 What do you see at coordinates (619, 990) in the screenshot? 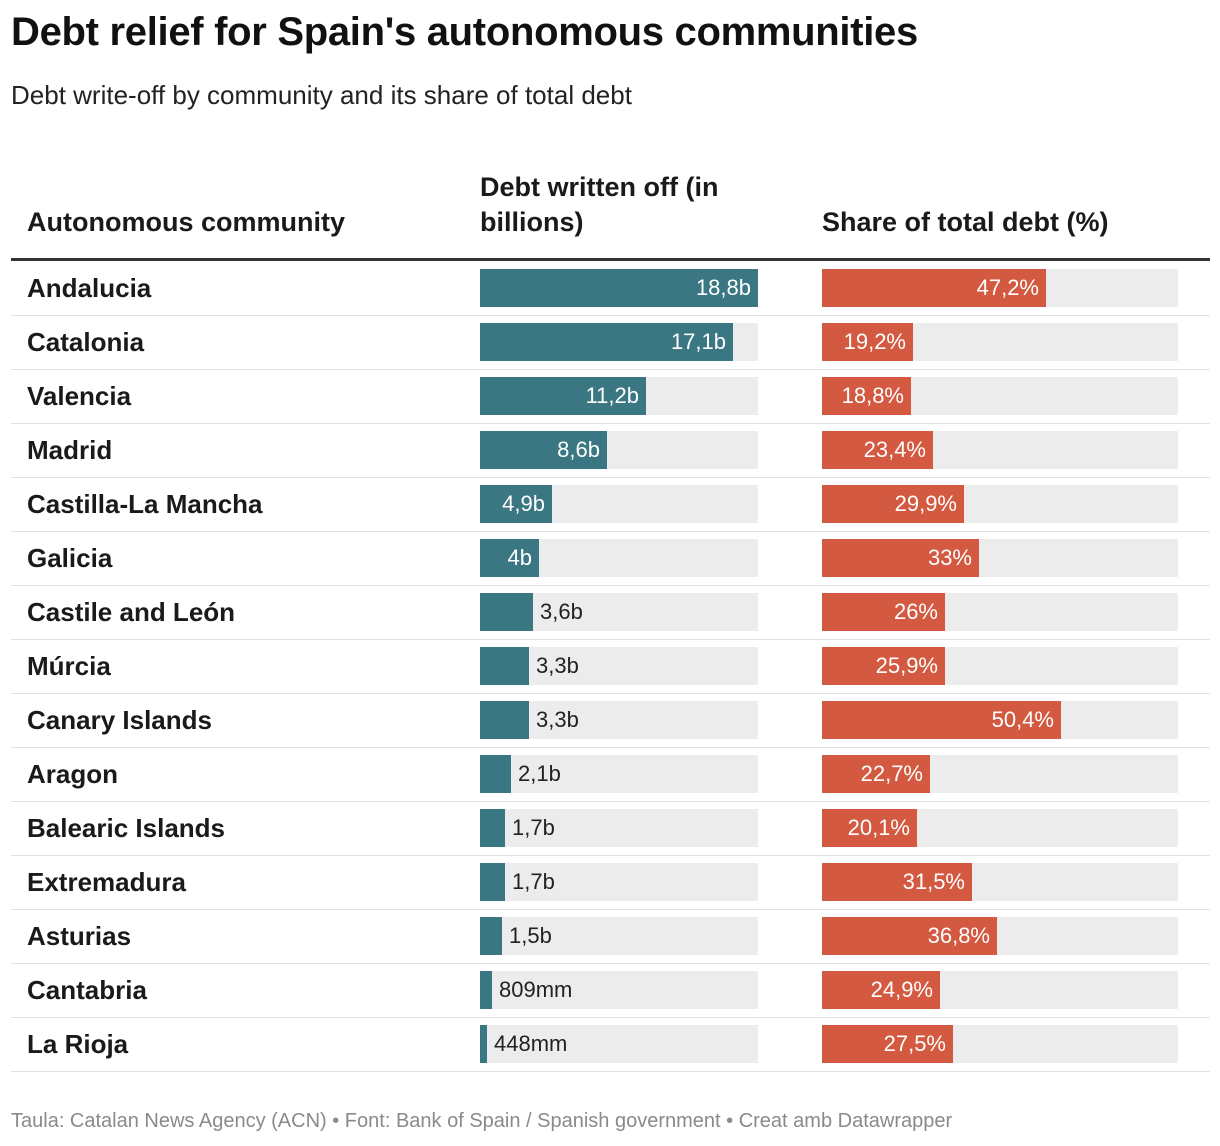
I see `debt-bar-track: 809mm` at bounding box center [619, 990].